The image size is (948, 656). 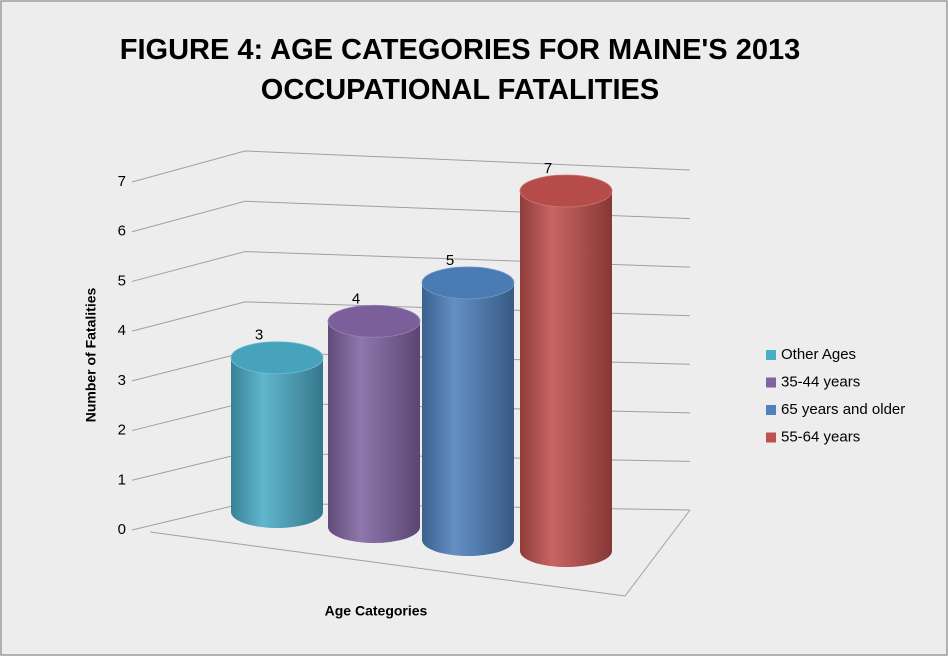 I want to click on data-label: 4, so click(x=356, y=298).